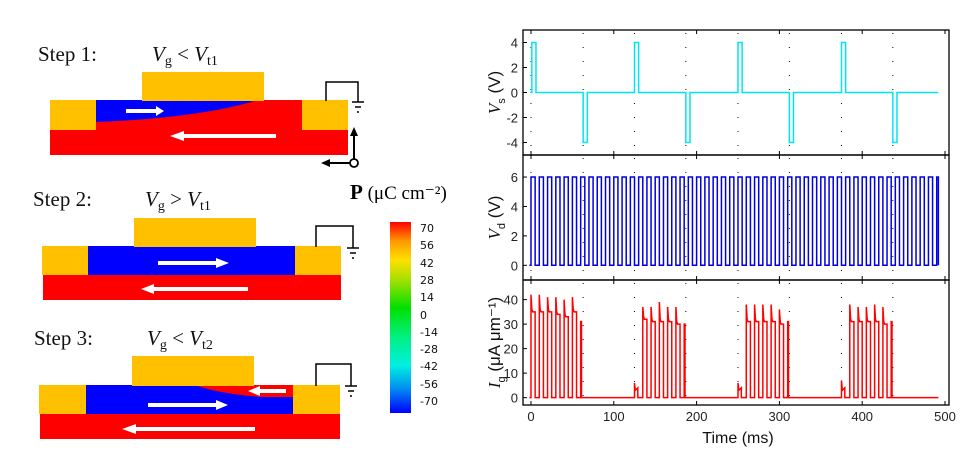  I want to click on polarization-label: P (μC cm⁻²), so click(398, 192).